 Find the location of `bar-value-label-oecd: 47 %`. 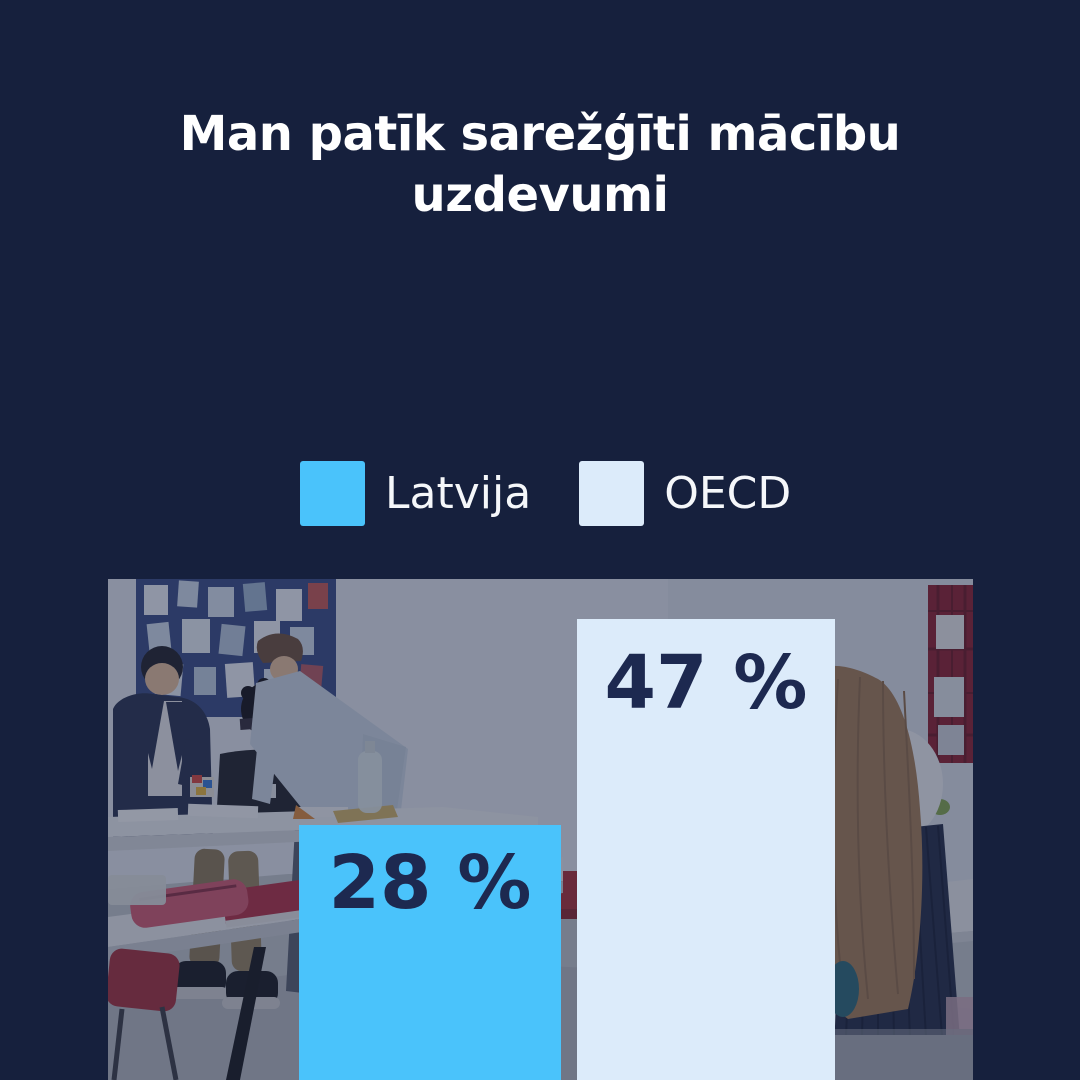

bar-value-label-oecd: 47 % is located at coordinates (706, 683).